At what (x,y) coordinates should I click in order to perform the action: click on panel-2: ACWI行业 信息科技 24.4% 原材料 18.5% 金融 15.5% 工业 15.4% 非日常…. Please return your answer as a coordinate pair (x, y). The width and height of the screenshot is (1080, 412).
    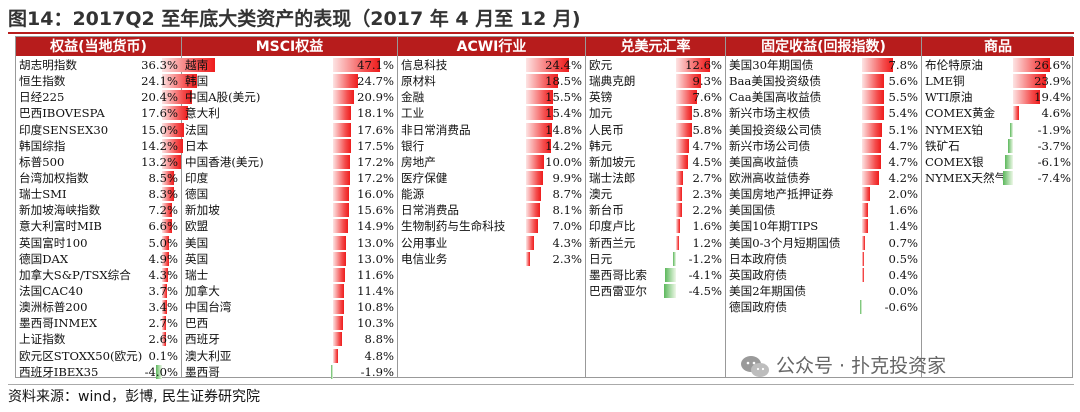
    Looking at the image, I should click on (492, 207).